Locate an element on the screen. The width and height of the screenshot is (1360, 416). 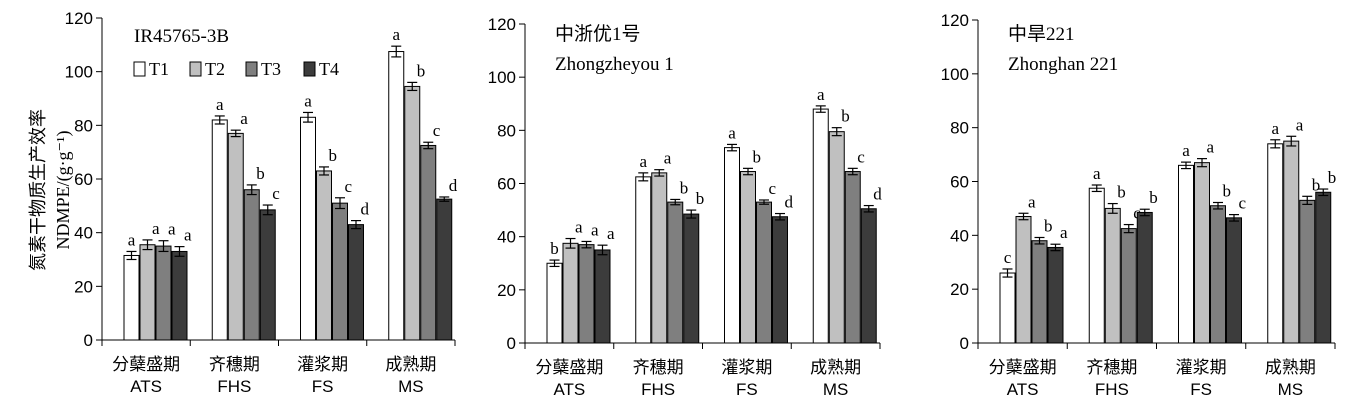
bar-T4-MS is located at coordinates (444, 269).